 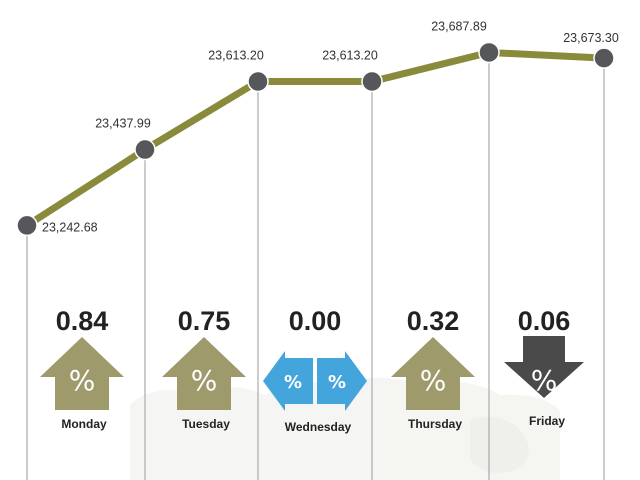 What do you see at coordinates (315, 370) in the screenshot?
I see `daily-change-wednesday: 0.00% % Wednesday` at bounding box center [315, 370].